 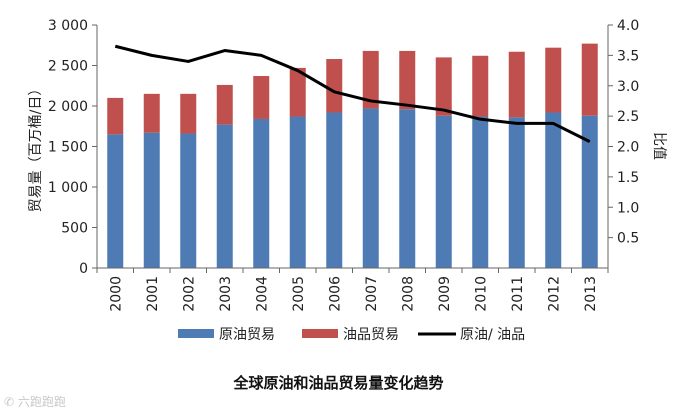 What do you see at coordinates (224, 104) in the screenshot?
I see `bar-products-2003` at bounding box center [224, 104].